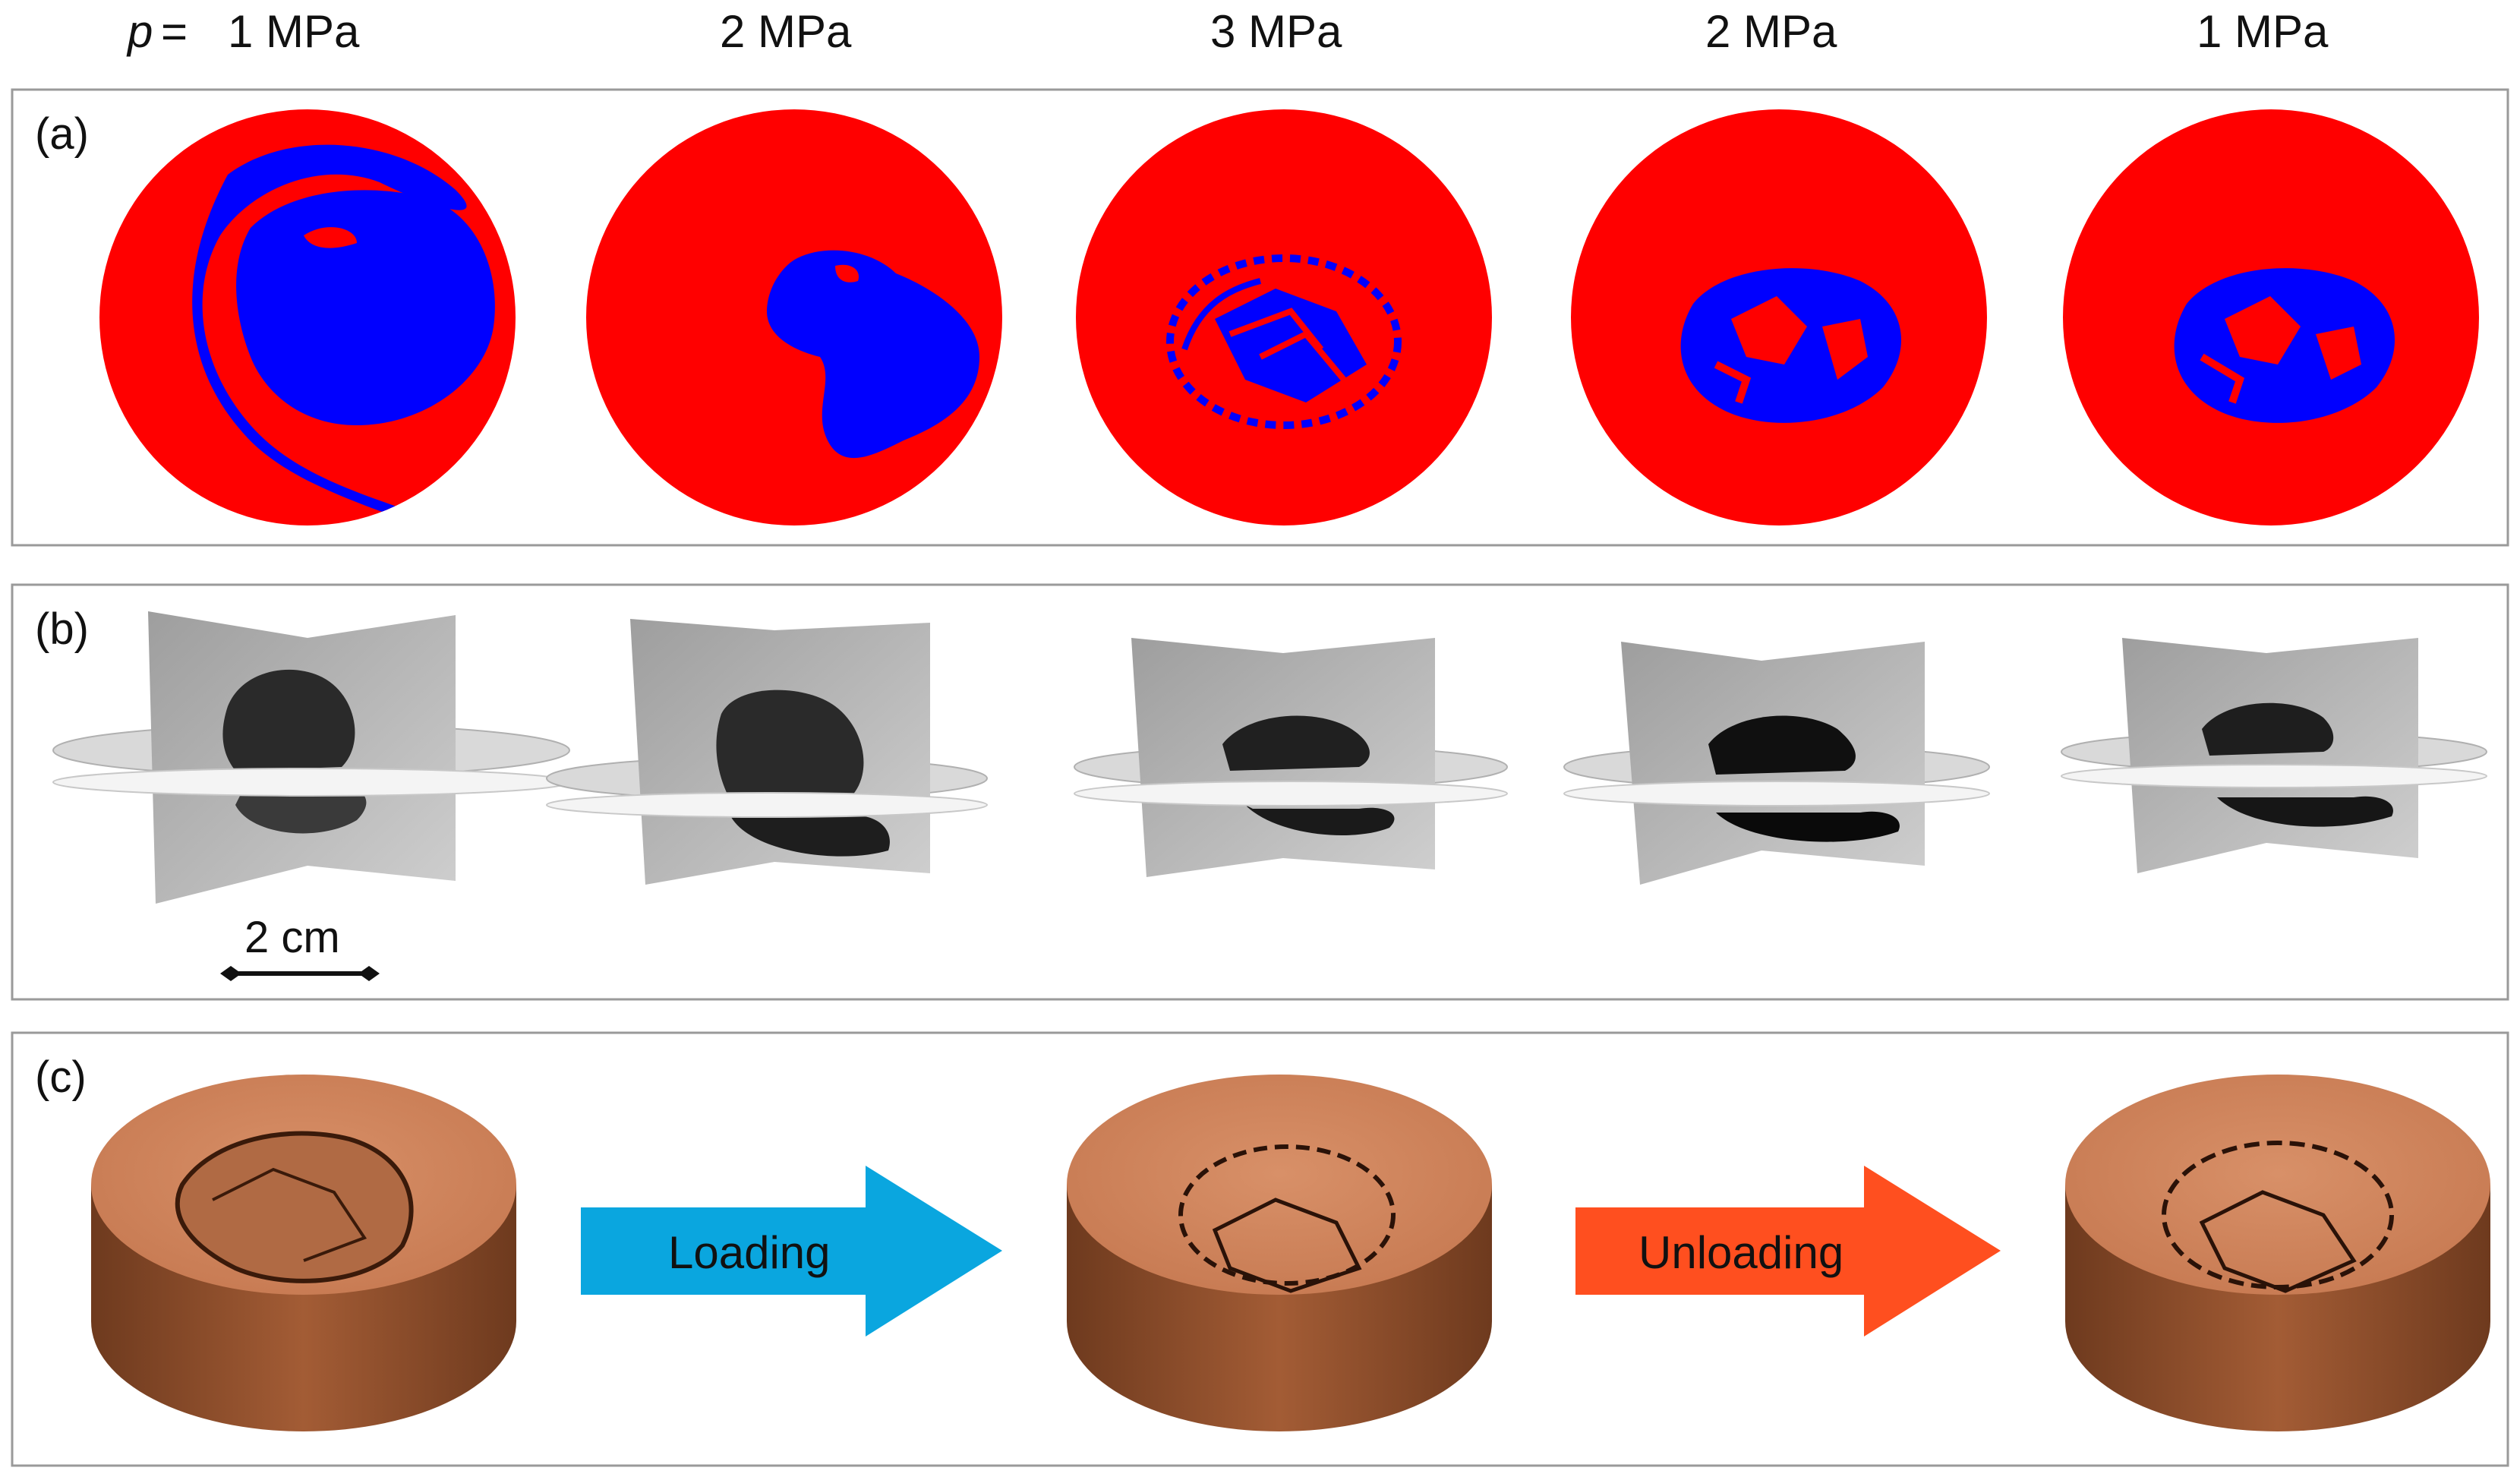 The width and height of the screenshot is (2520, 1477). I want to click on pressure-label-5: 1 MPa, so click(2263, 31).